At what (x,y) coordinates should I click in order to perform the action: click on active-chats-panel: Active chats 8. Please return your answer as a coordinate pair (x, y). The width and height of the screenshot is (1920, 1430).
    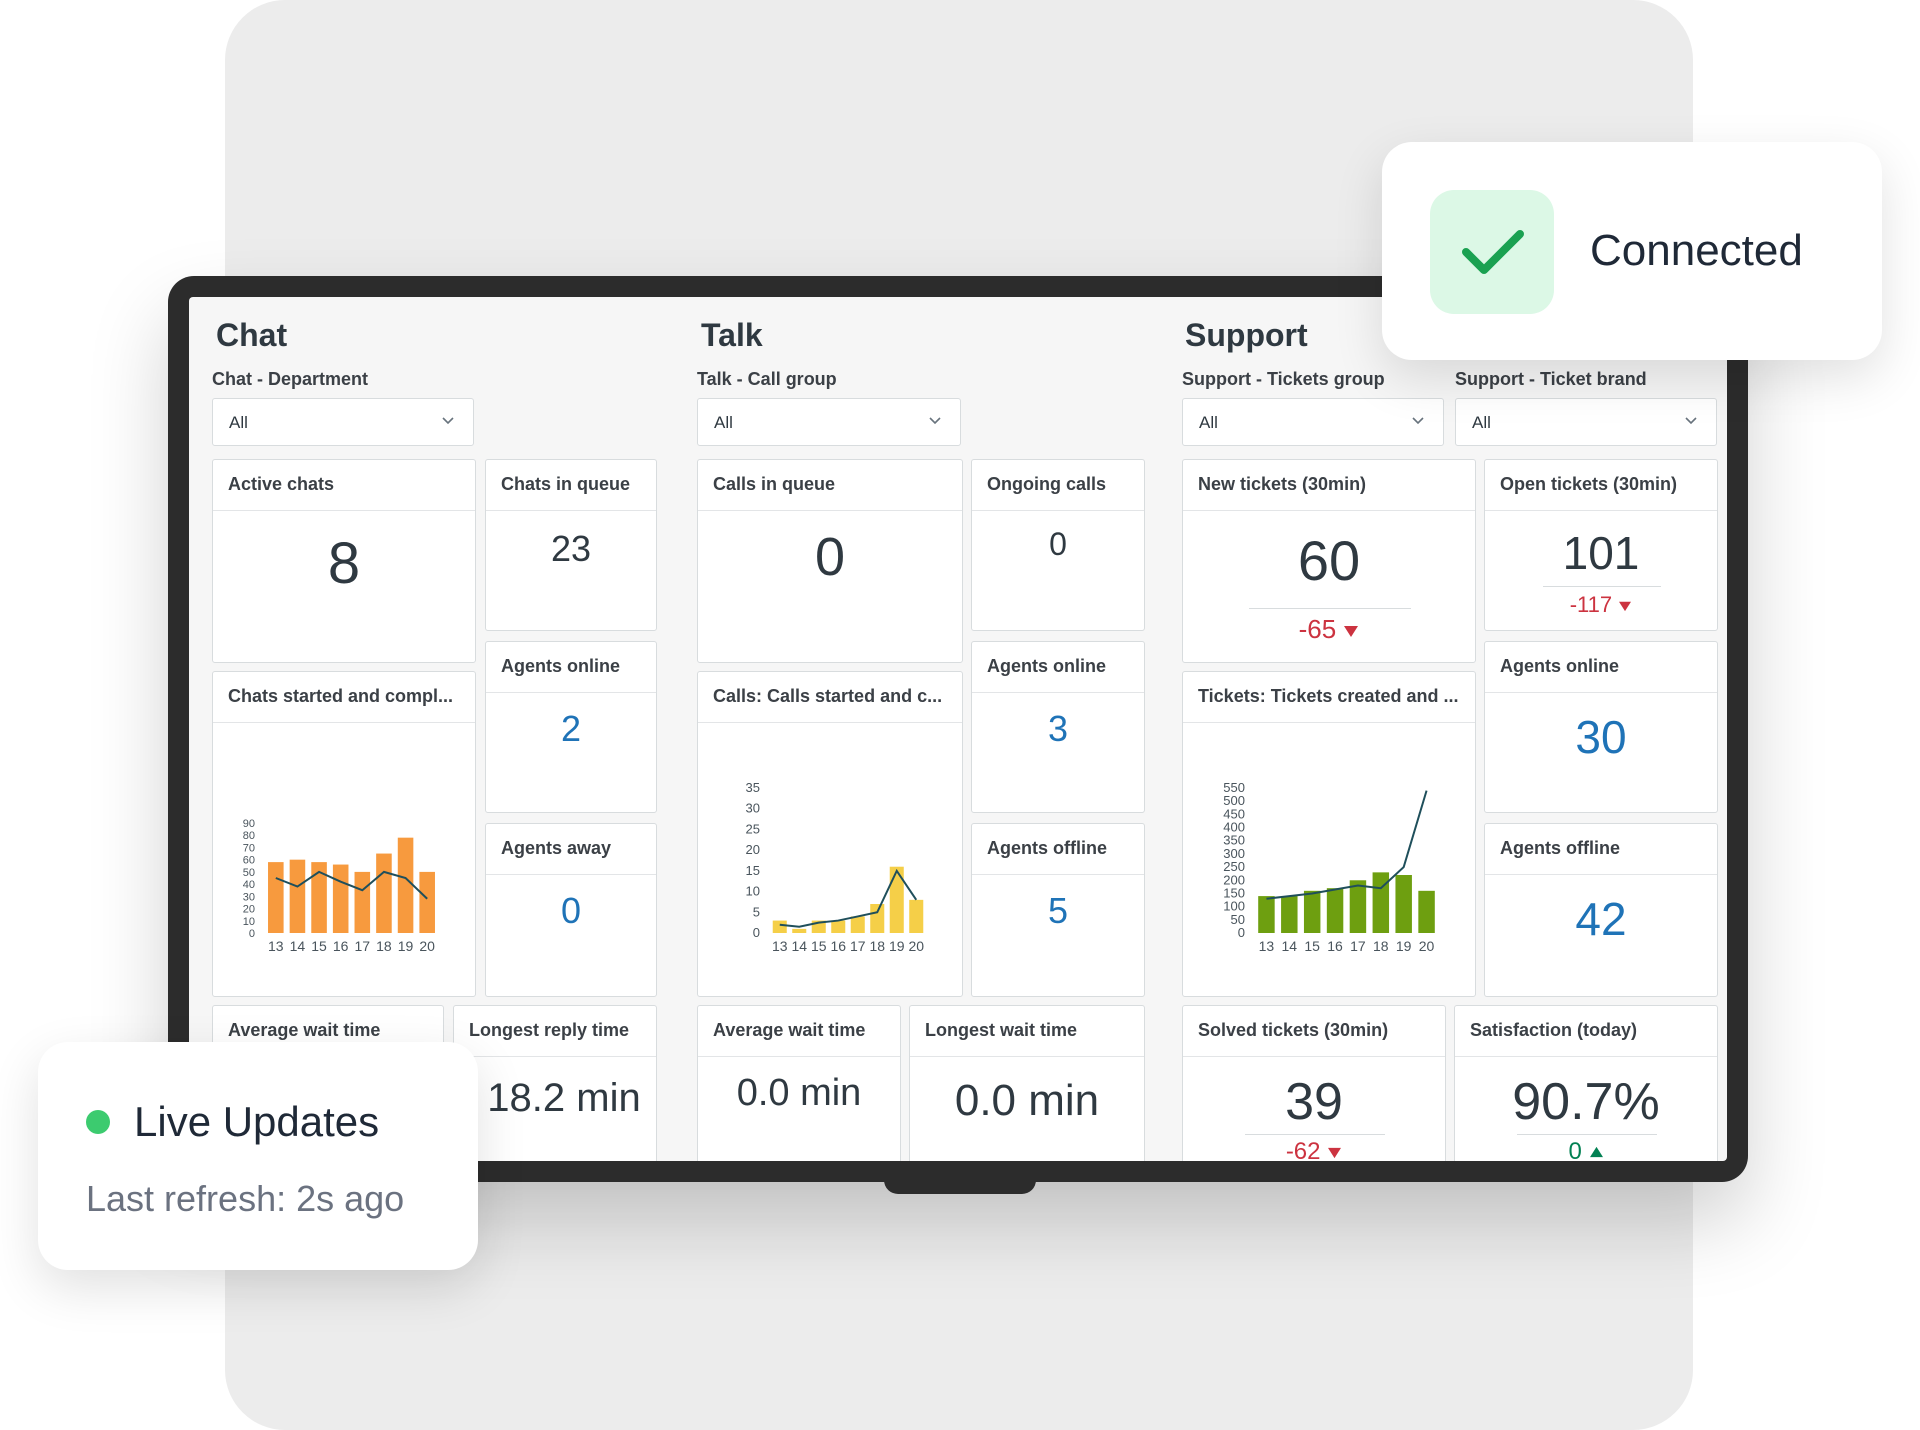
    Looking at the image, I should click on (344, 561).